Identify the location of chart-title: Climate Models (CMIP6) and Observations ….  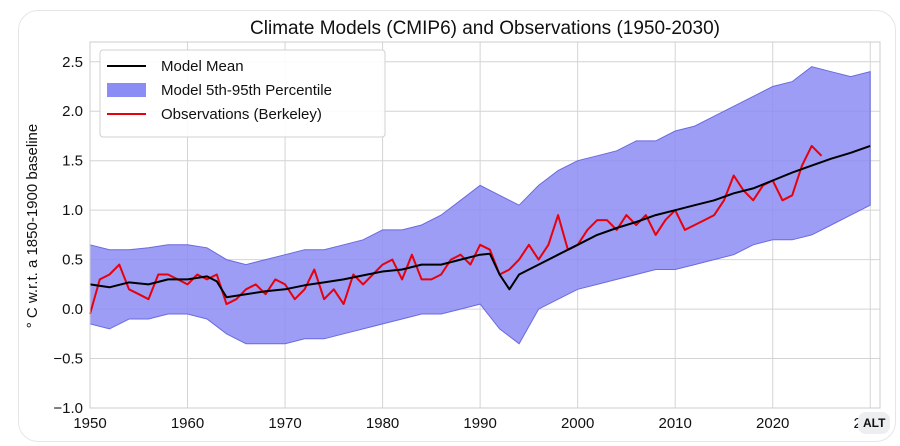
(485, 28).